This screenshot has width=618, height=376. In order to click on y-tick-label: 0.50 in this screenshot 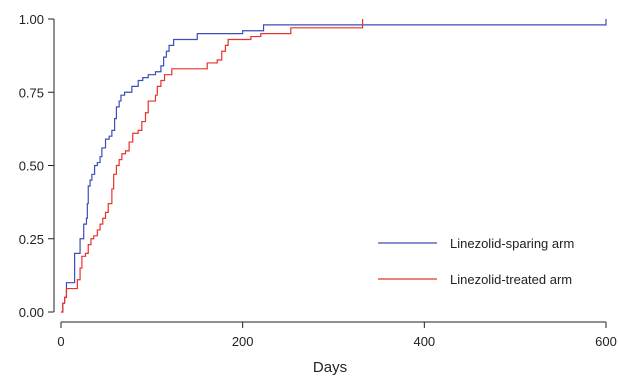, I will do `click(31, 166)`.